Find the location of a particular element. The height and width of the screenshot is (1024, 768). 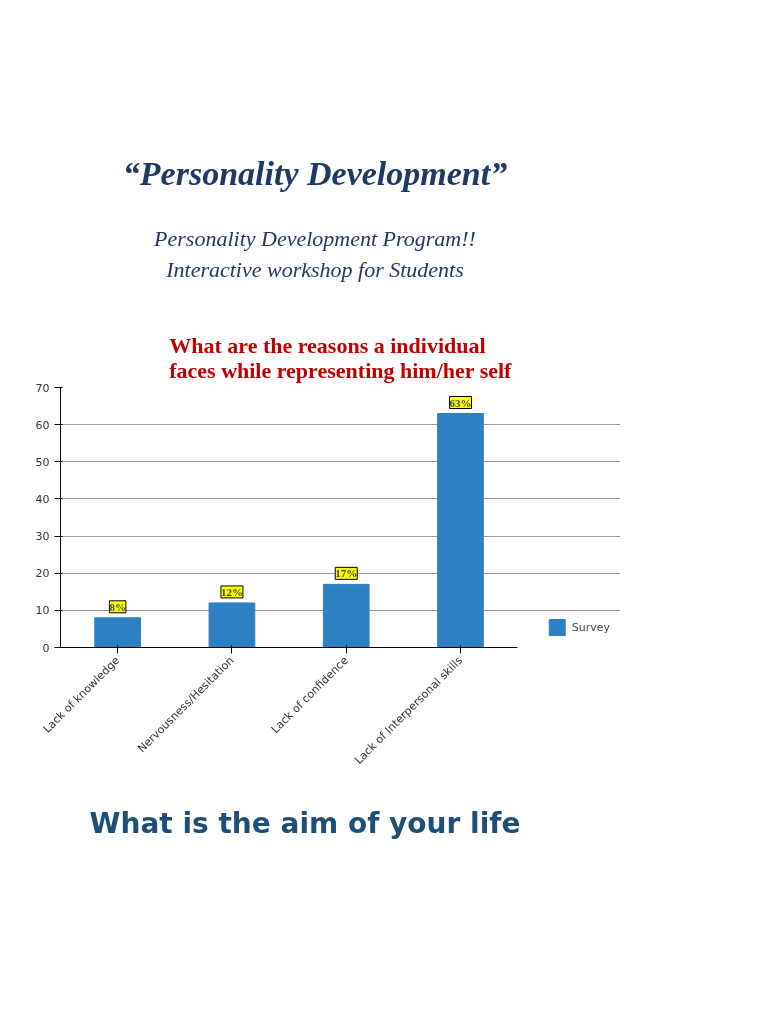

text: Personality Development Program!! is located at coordinates (315, 238).